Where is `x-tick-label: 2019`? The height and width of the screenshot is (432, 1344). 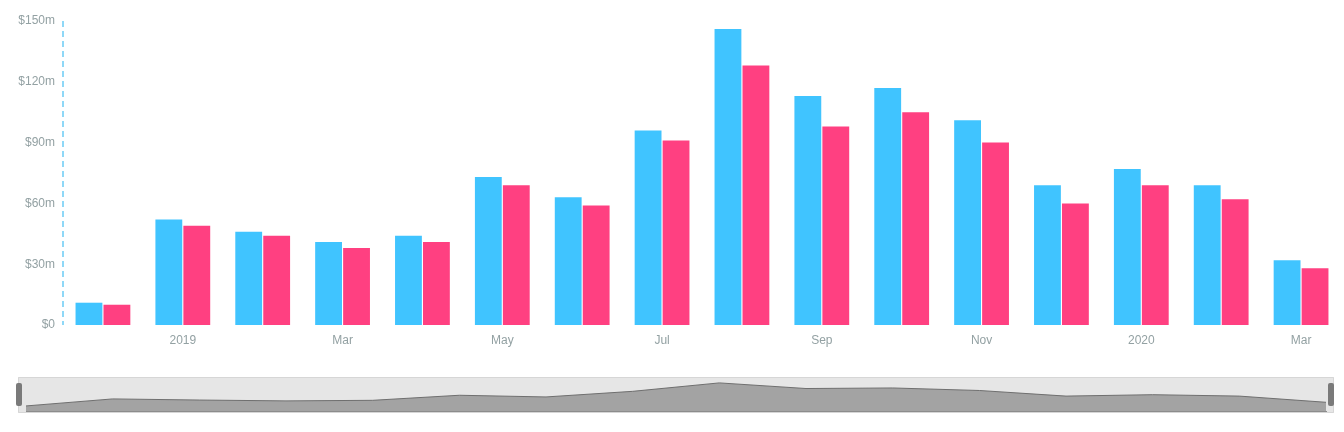
x-tick-label: 2019 is located at coordinates (183, 339).